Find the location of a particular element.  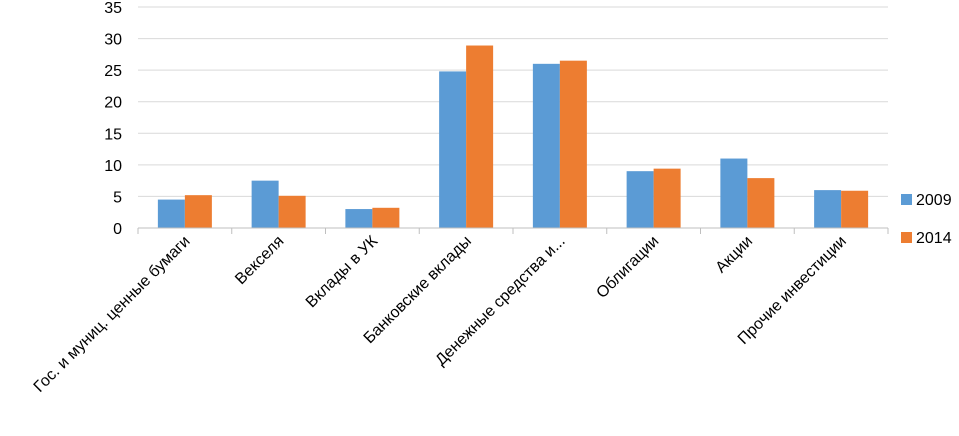

legend-swatch-2014 is located at coordinates (906, 237).